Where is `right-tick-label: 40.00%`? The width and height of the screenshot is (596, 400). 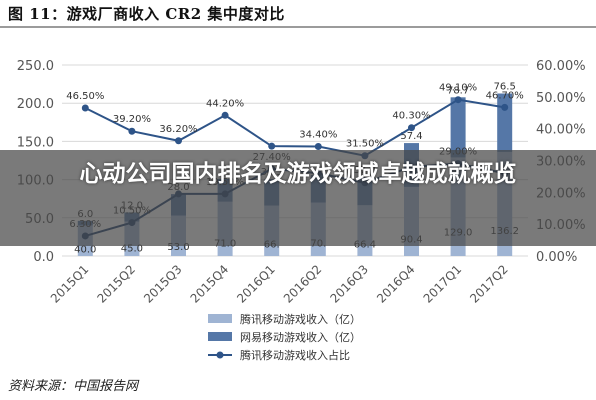
right-tick-label: 40.00% is located at coordinates (561, 130).